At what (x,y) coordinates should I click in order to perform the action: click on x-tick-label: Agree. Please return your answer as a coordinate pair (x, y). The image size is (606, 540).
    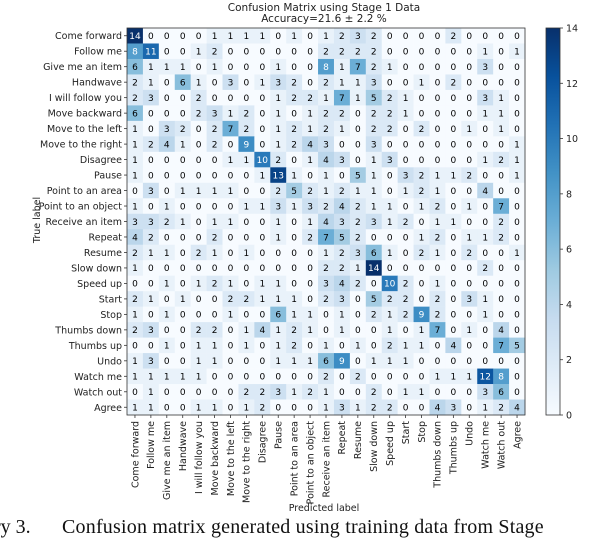
    Looking at the image, I should click on (517, 435).